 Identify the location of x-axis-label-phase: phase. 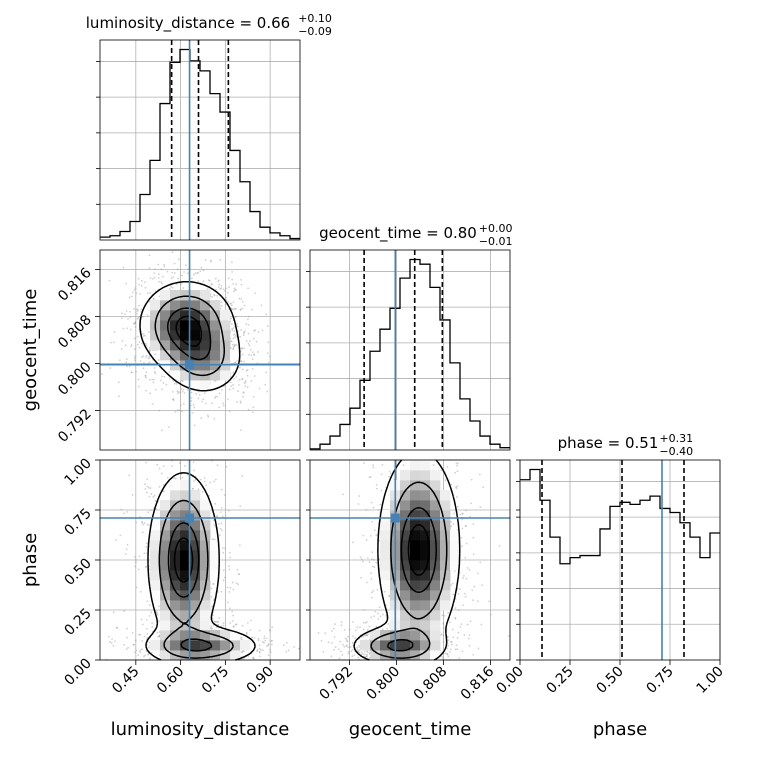
(620, 729).